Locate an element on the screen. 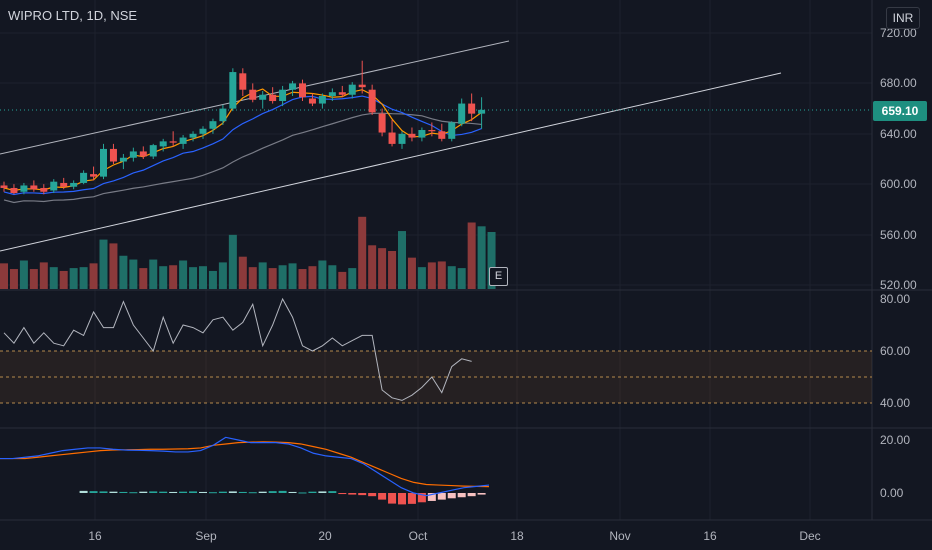 The image size is (932, 550). ma-slow-line is located at coordinates (242, 145).